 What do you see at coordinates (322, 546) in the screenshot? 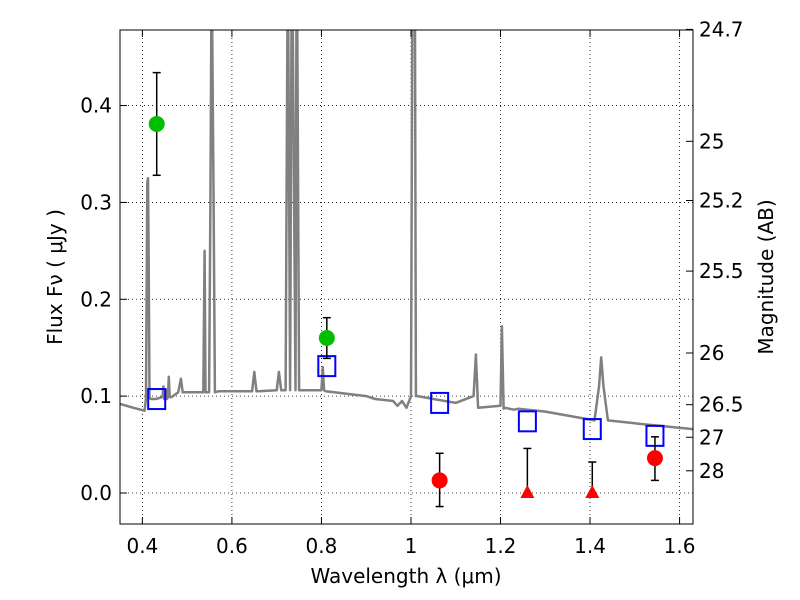
I see `x-tick-label: 0.8` at bounding box center [322, 546].